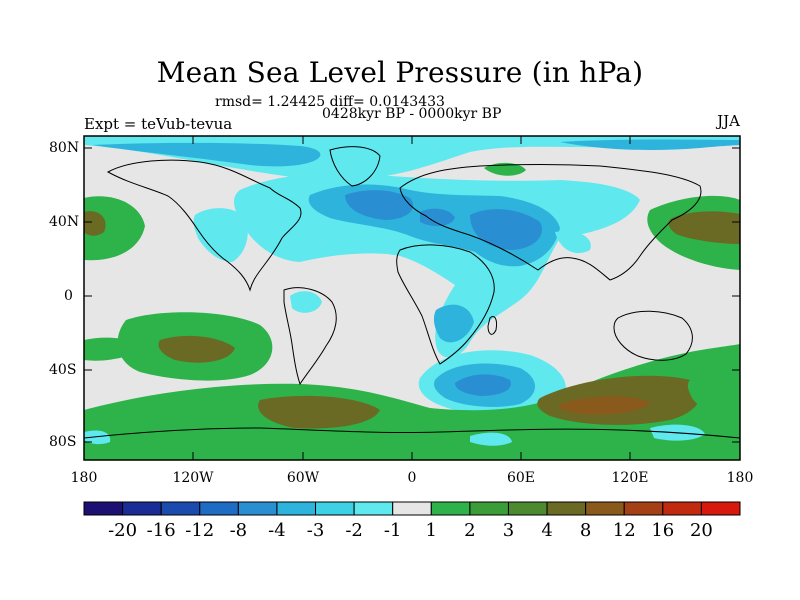 This screenshot has height=600, width=800. Describe the element at coordinates (630, 478) in the screenshot. I see `lon-label: 120E` at that location.